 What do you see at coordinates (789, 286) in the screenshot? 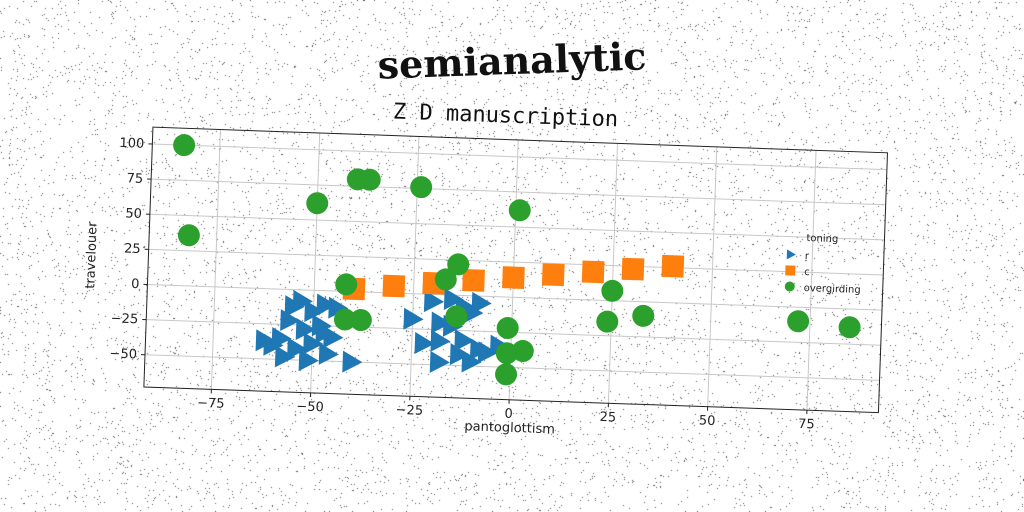
I see `legend-marker-overgirding` at bounding box center [789, 286].